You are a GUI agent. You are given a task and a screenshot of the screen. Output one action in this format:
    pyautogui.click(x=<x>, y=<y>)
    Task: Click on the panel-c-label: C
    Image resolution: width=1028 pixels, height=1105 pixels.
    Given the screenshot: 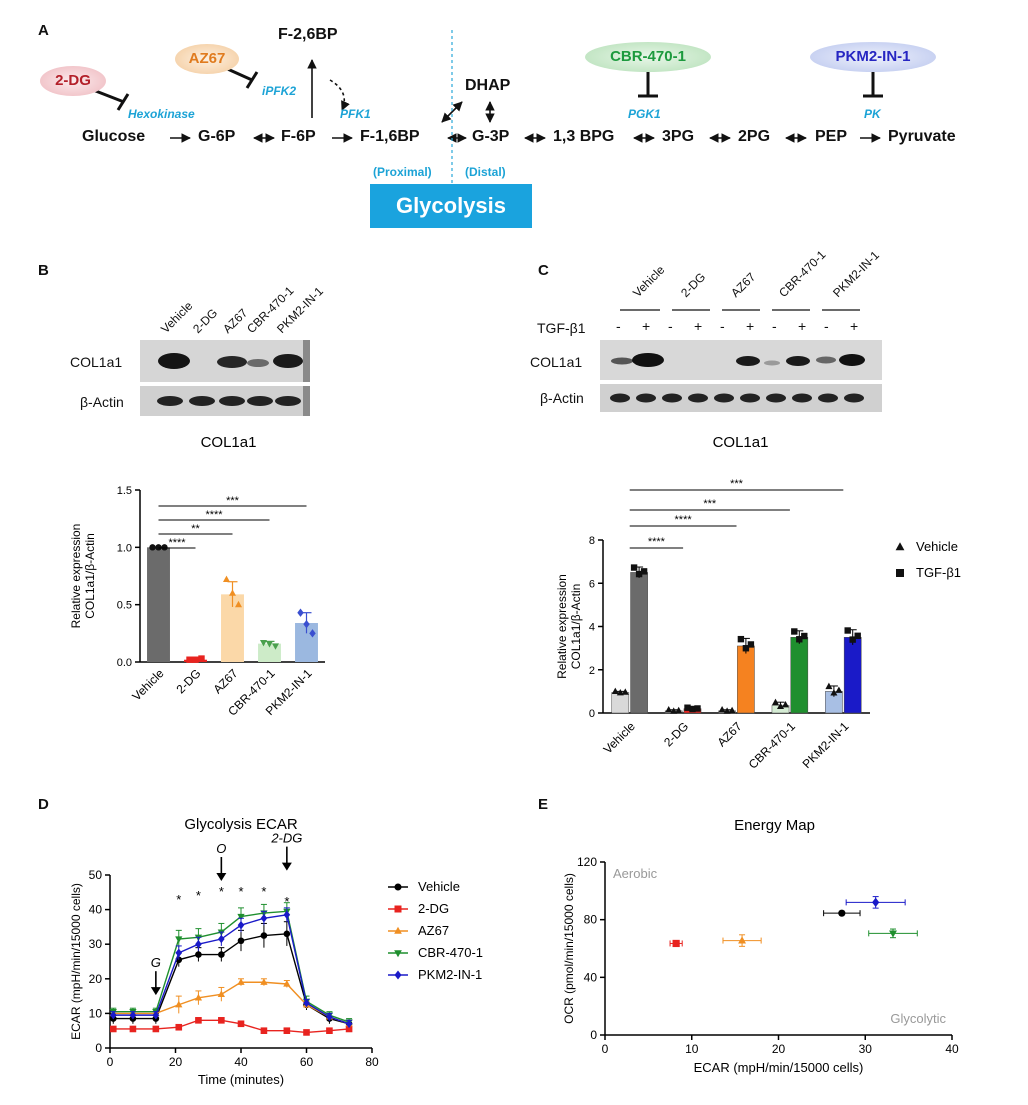 What is the action you would take?
    pyautogui.click(x=543, y=270)
    